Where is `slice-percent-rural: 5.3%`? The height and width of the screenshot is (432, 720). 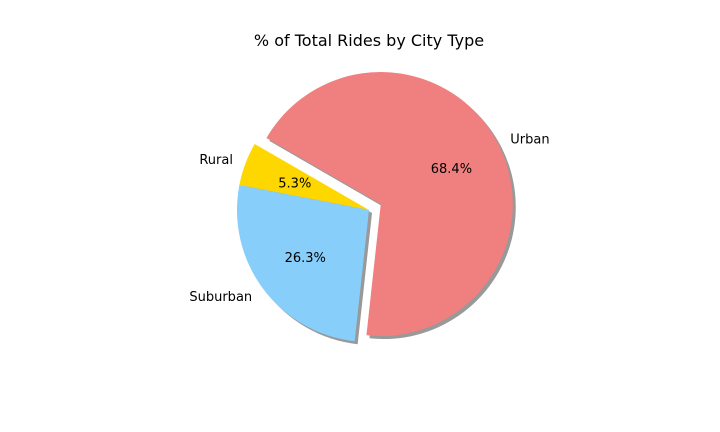
slice-percent-rural: 5.3% is located at coordinates (294, 183).